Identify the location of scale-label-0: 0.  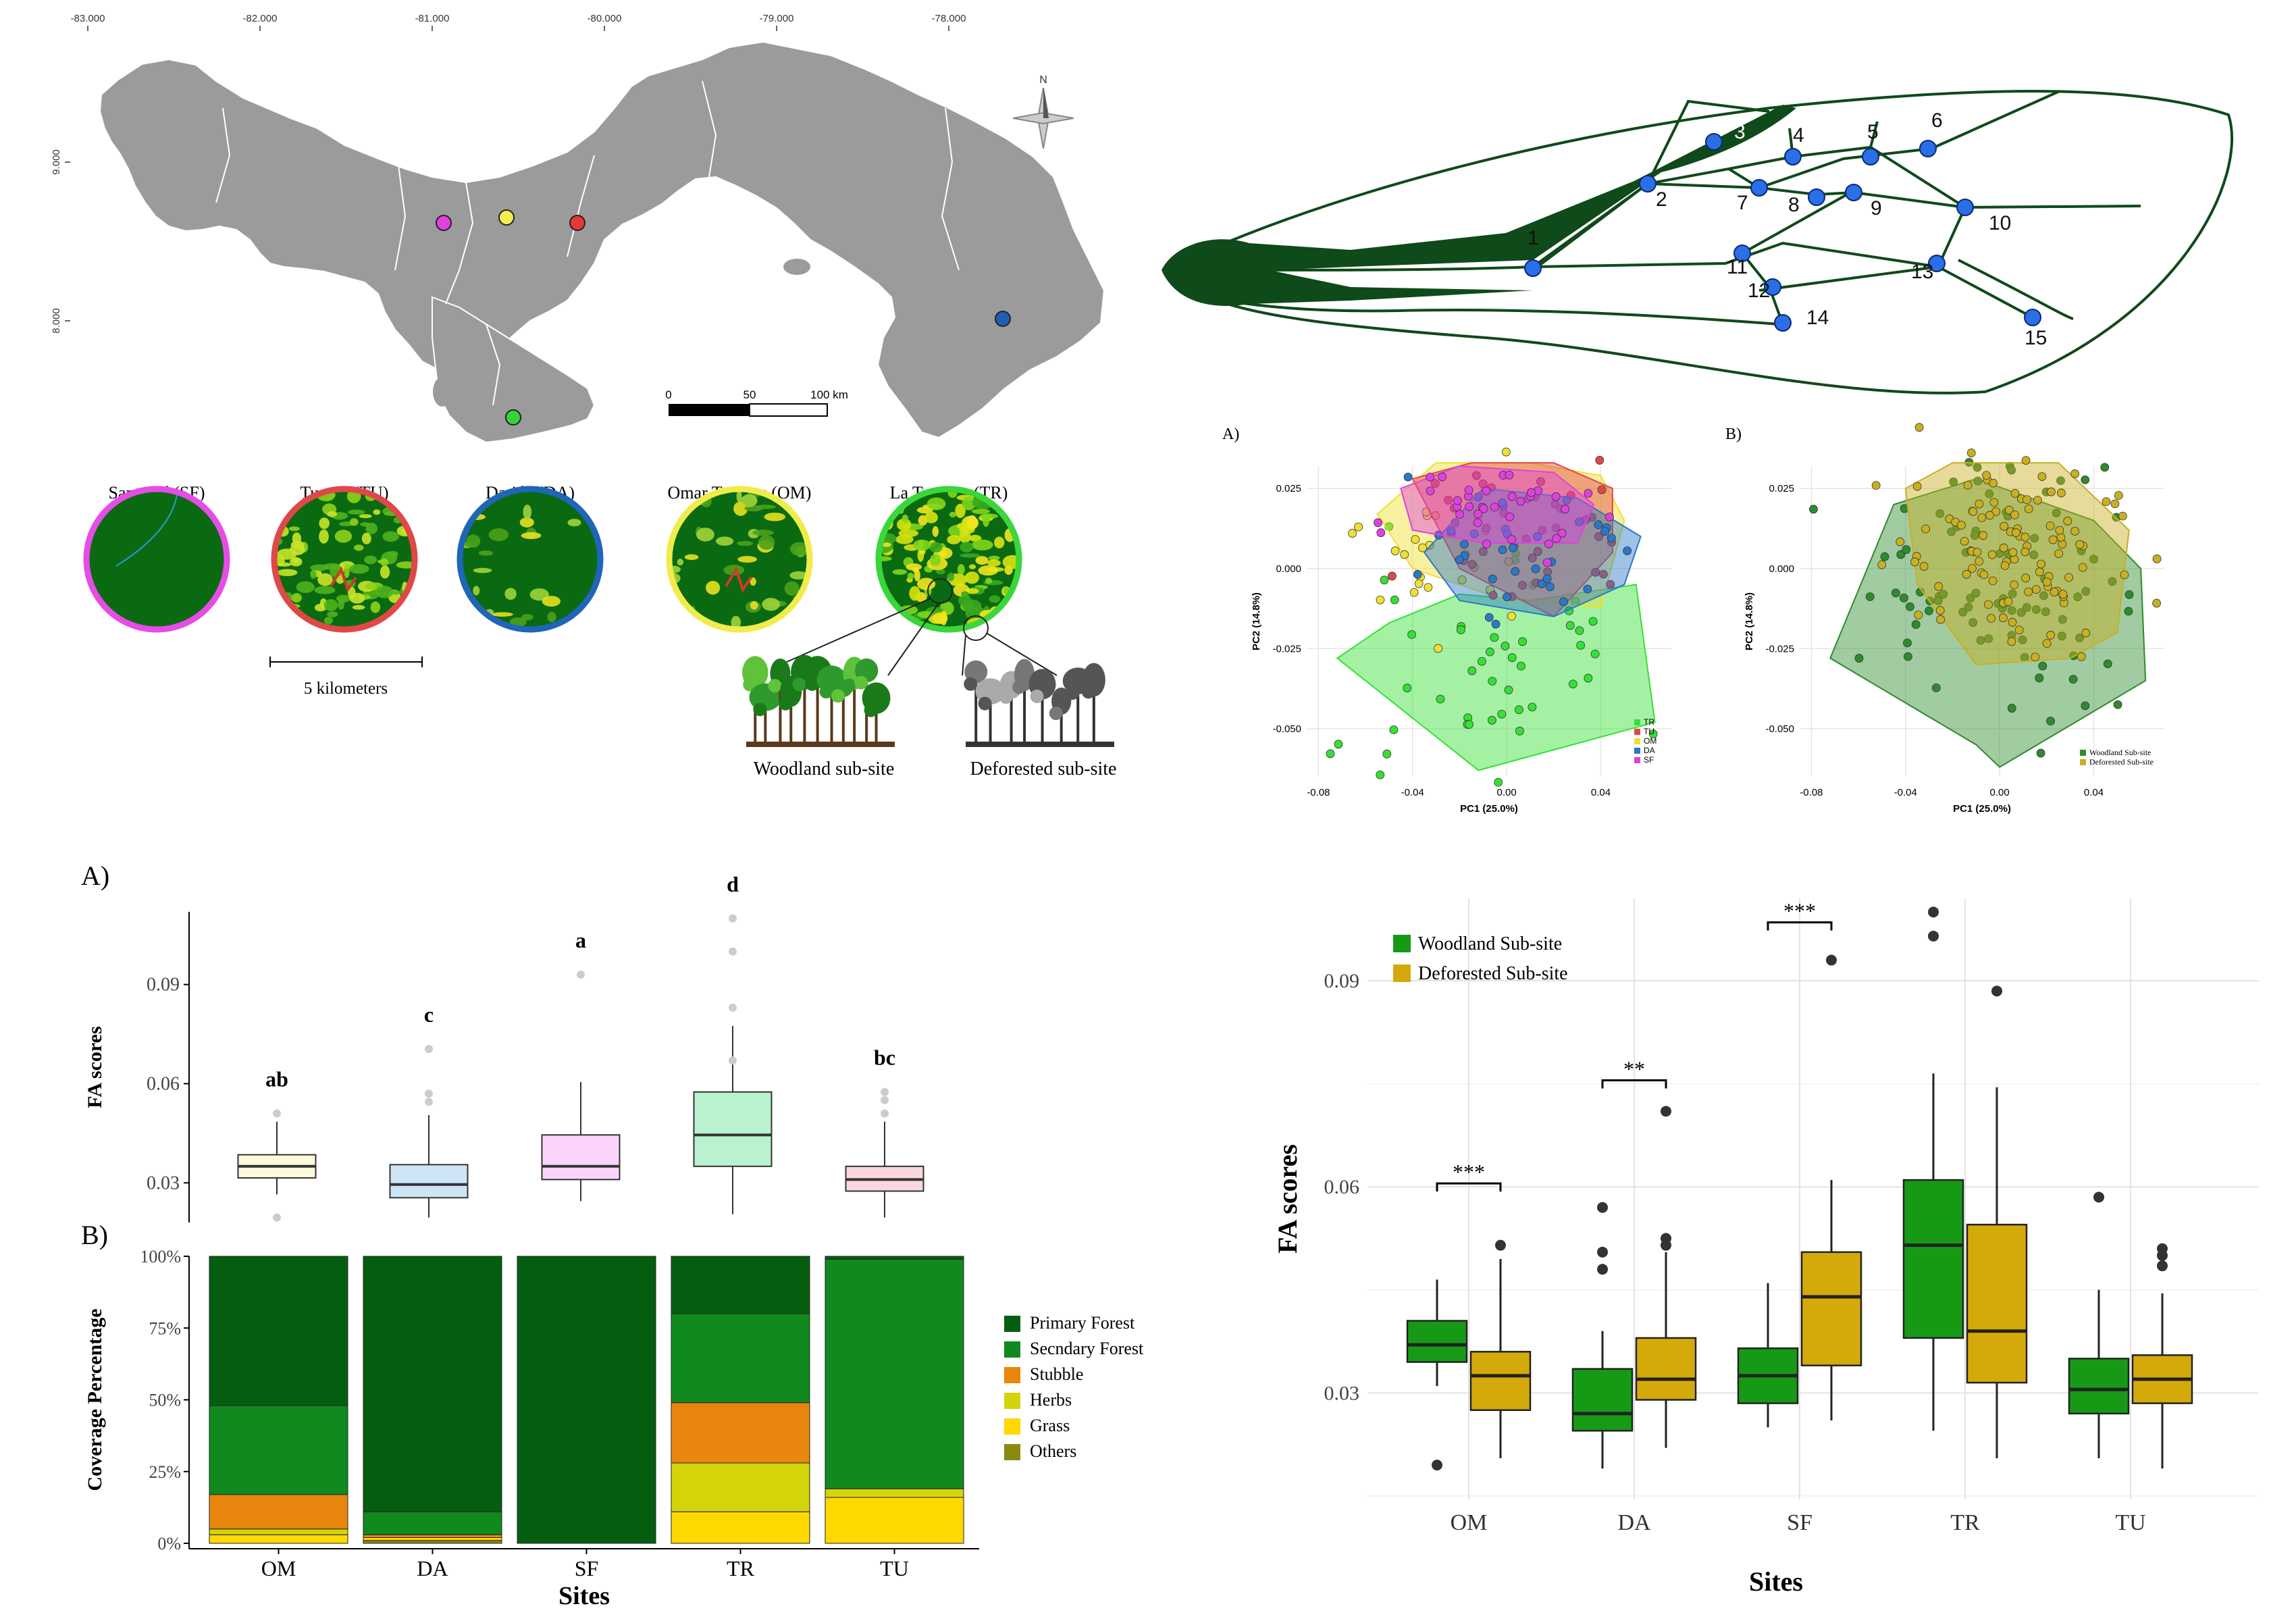
(668, 394).